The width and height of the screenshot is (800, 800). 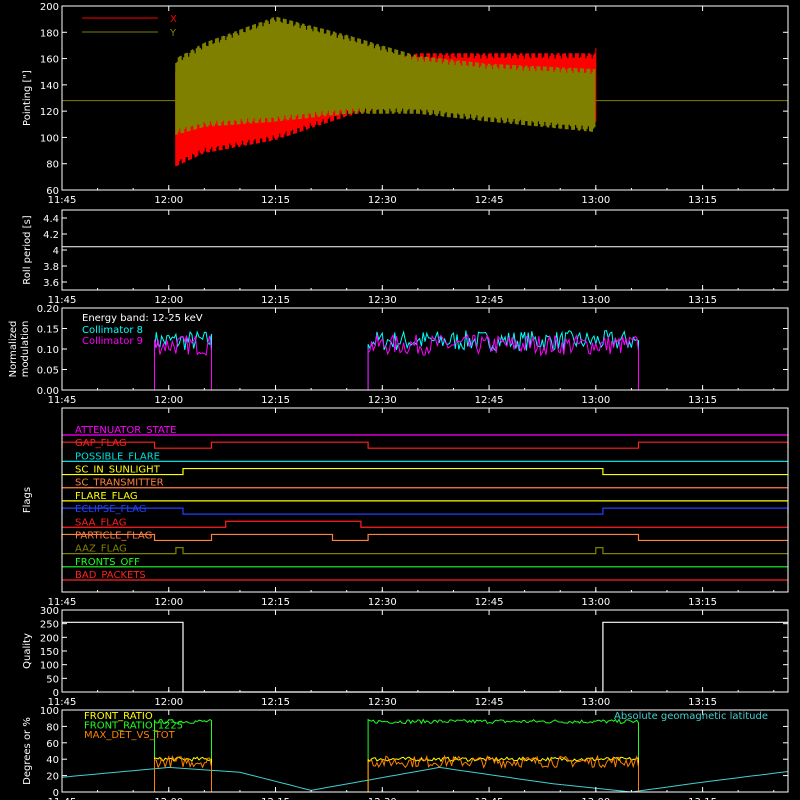 I want to click on legend-label-max-det-vs-tot: MAX_DET_VS_TOT, so click(x=130, y=735).